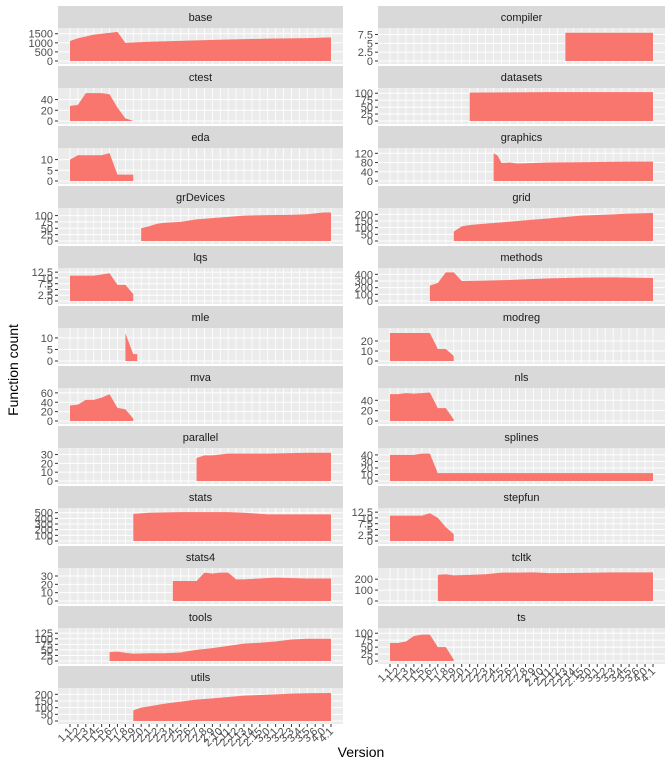  What do you see at coordinates (47, 394) in the screenshot?
I see `y-tick-label: 60` at bounding box center [47, 394].